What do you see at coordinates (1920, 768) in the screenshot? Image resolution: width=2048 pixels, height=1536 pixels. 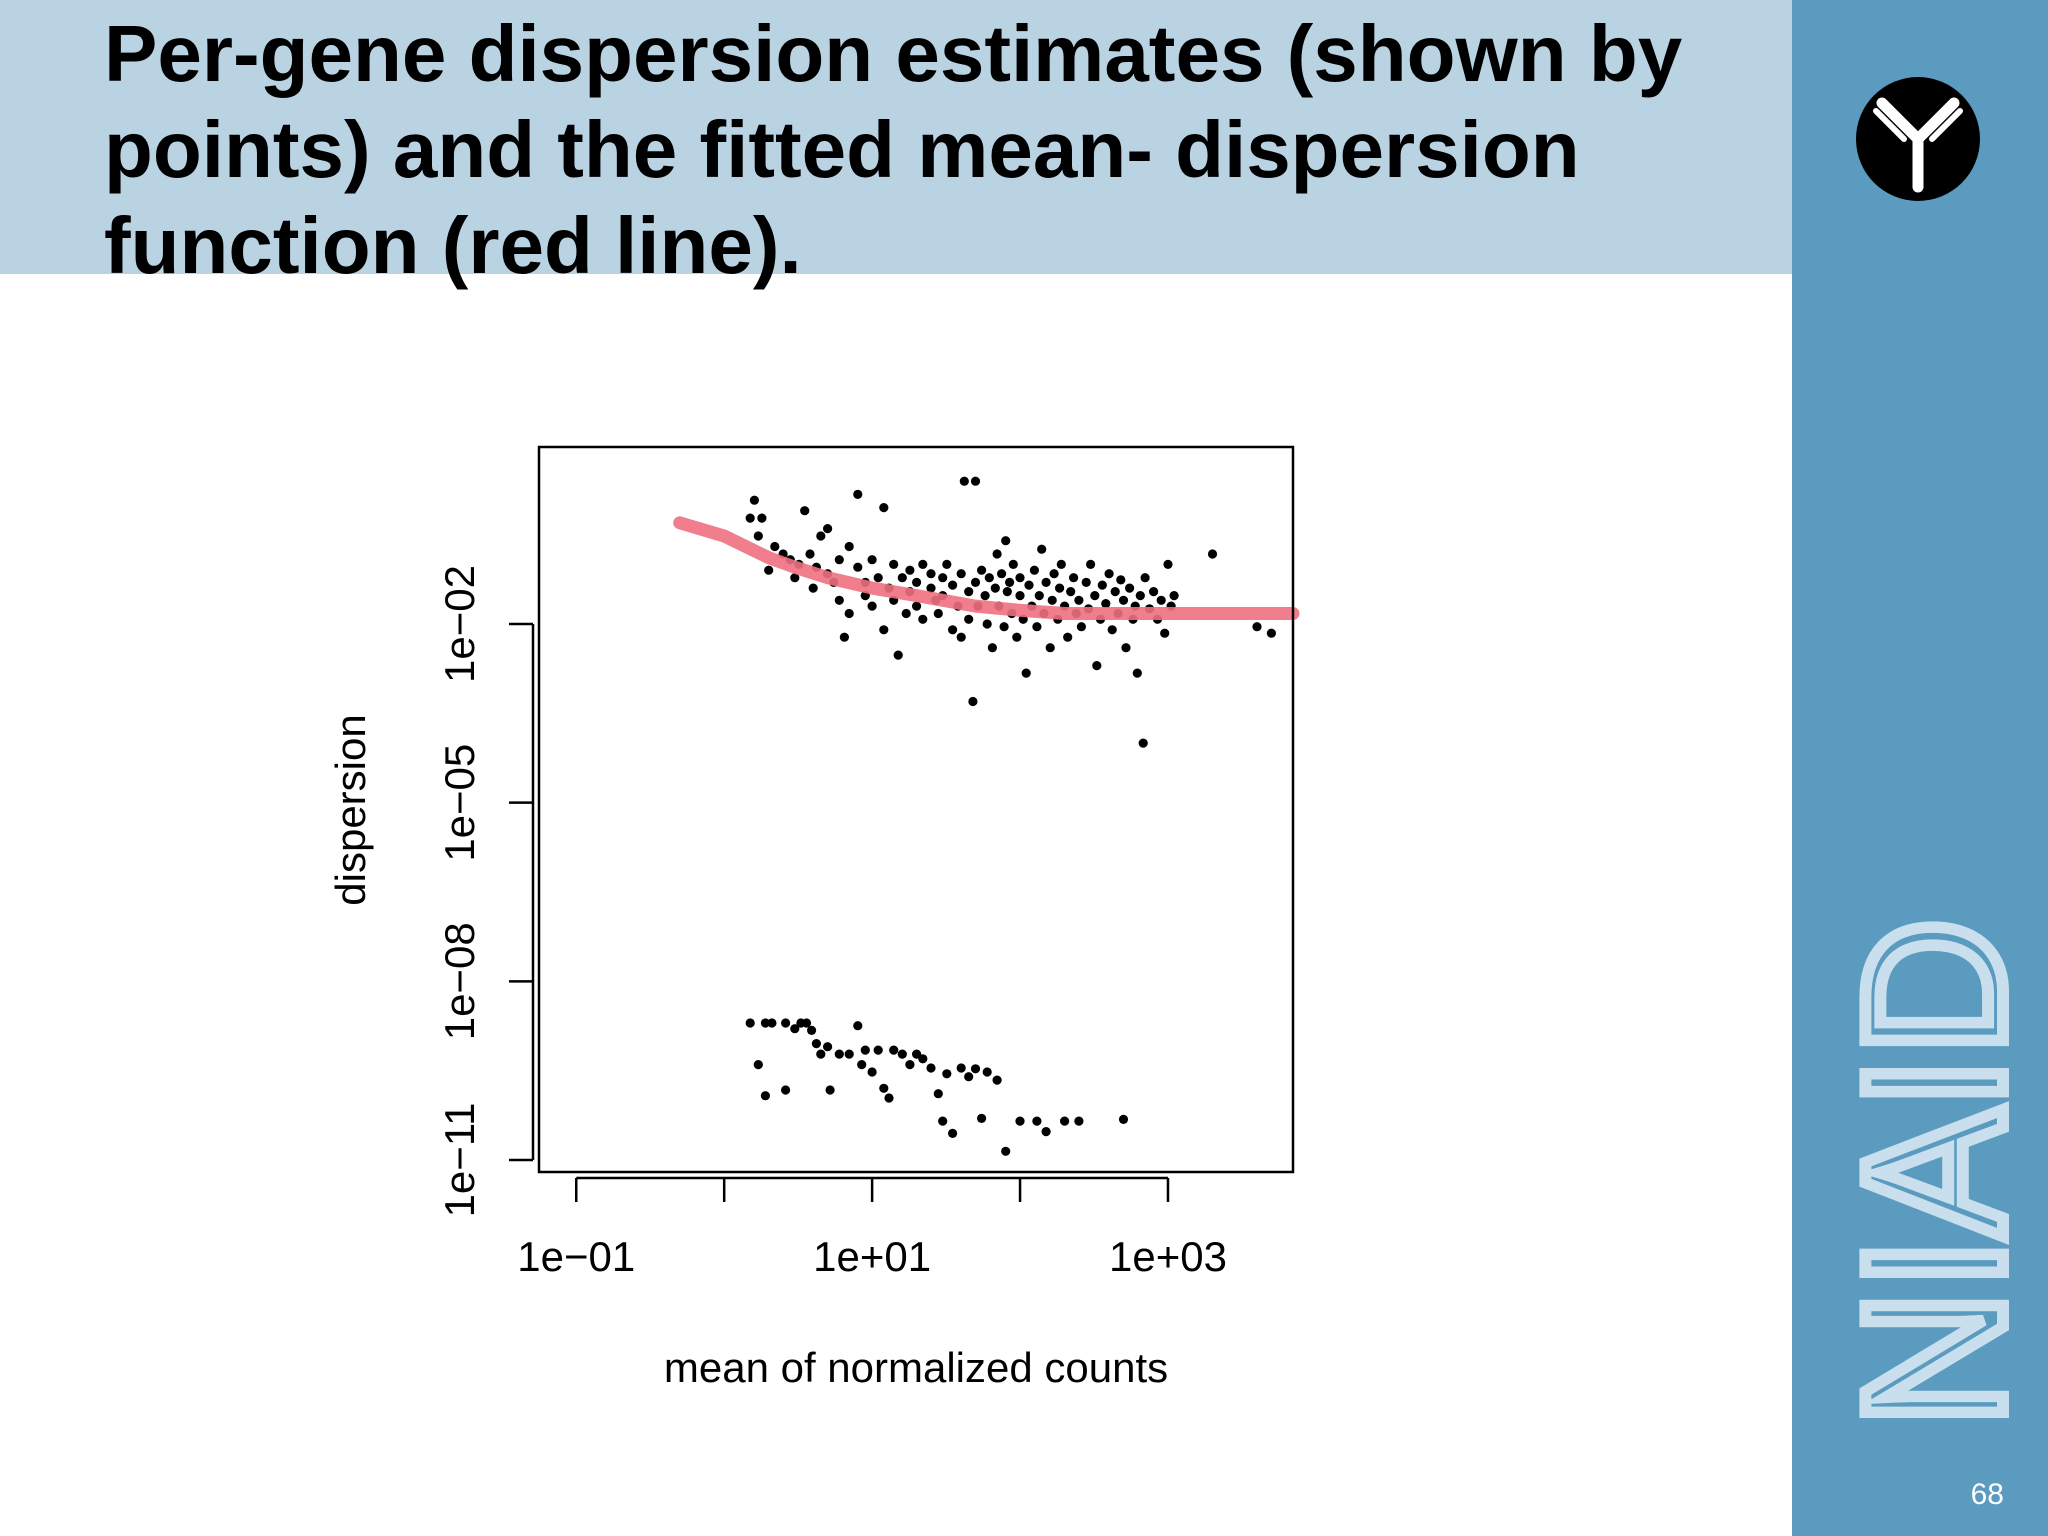 I see `right-sidebar` at bounding box center [1920, 768].